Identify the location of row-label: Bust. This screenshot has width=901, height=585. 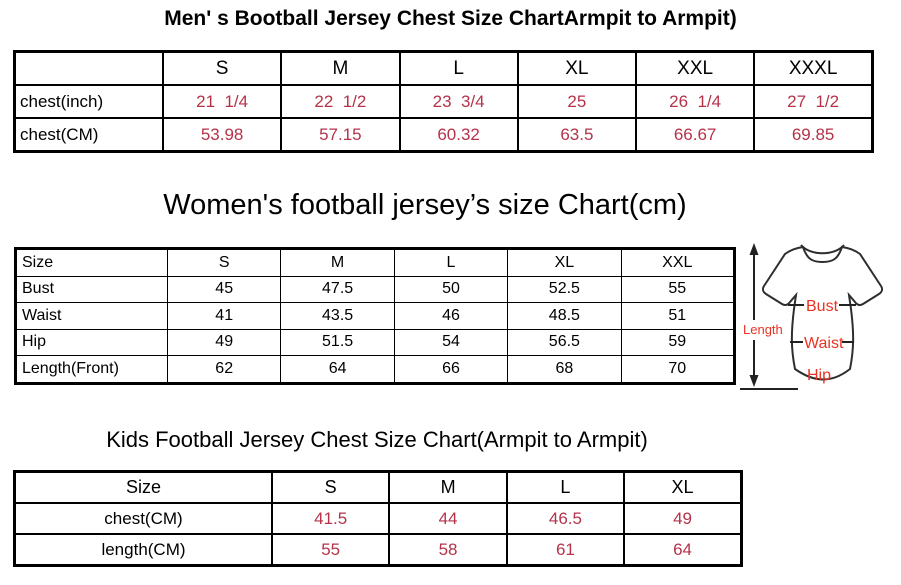
(91, 289).